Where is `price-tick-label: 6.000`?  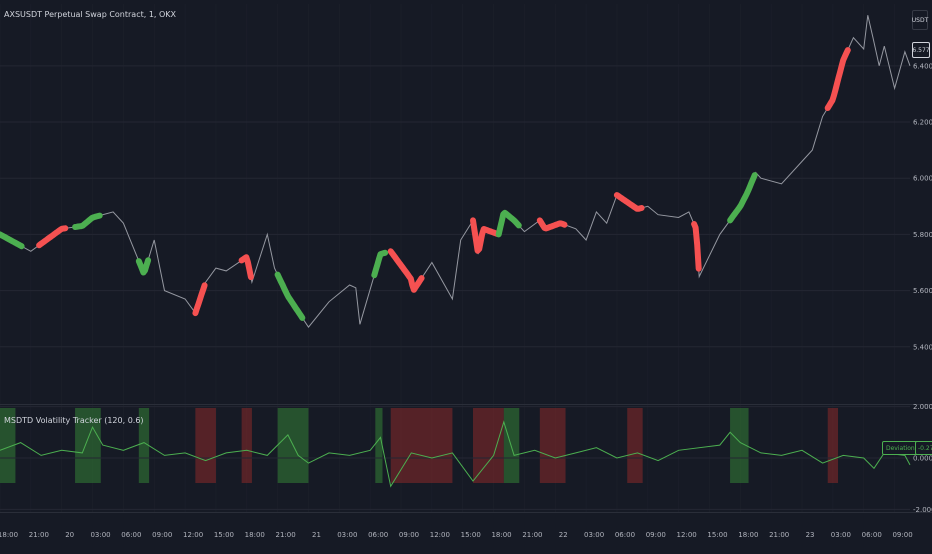 price-tick-label: 6.000 is located at coordinates (922, 179).